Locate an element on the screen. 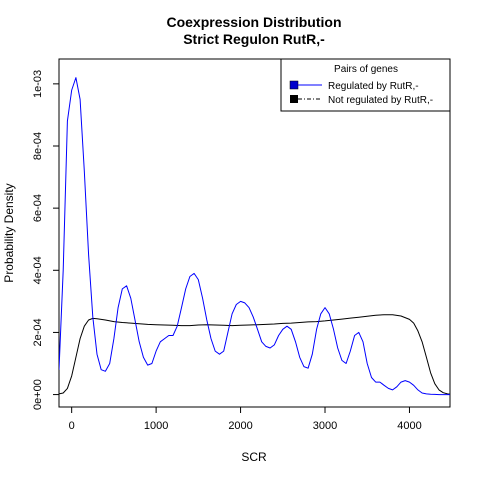 Image resolution: width=480 pixels, height=480 pixels. y-tick-label: 0e+00 is located at coordinates (38, 394).